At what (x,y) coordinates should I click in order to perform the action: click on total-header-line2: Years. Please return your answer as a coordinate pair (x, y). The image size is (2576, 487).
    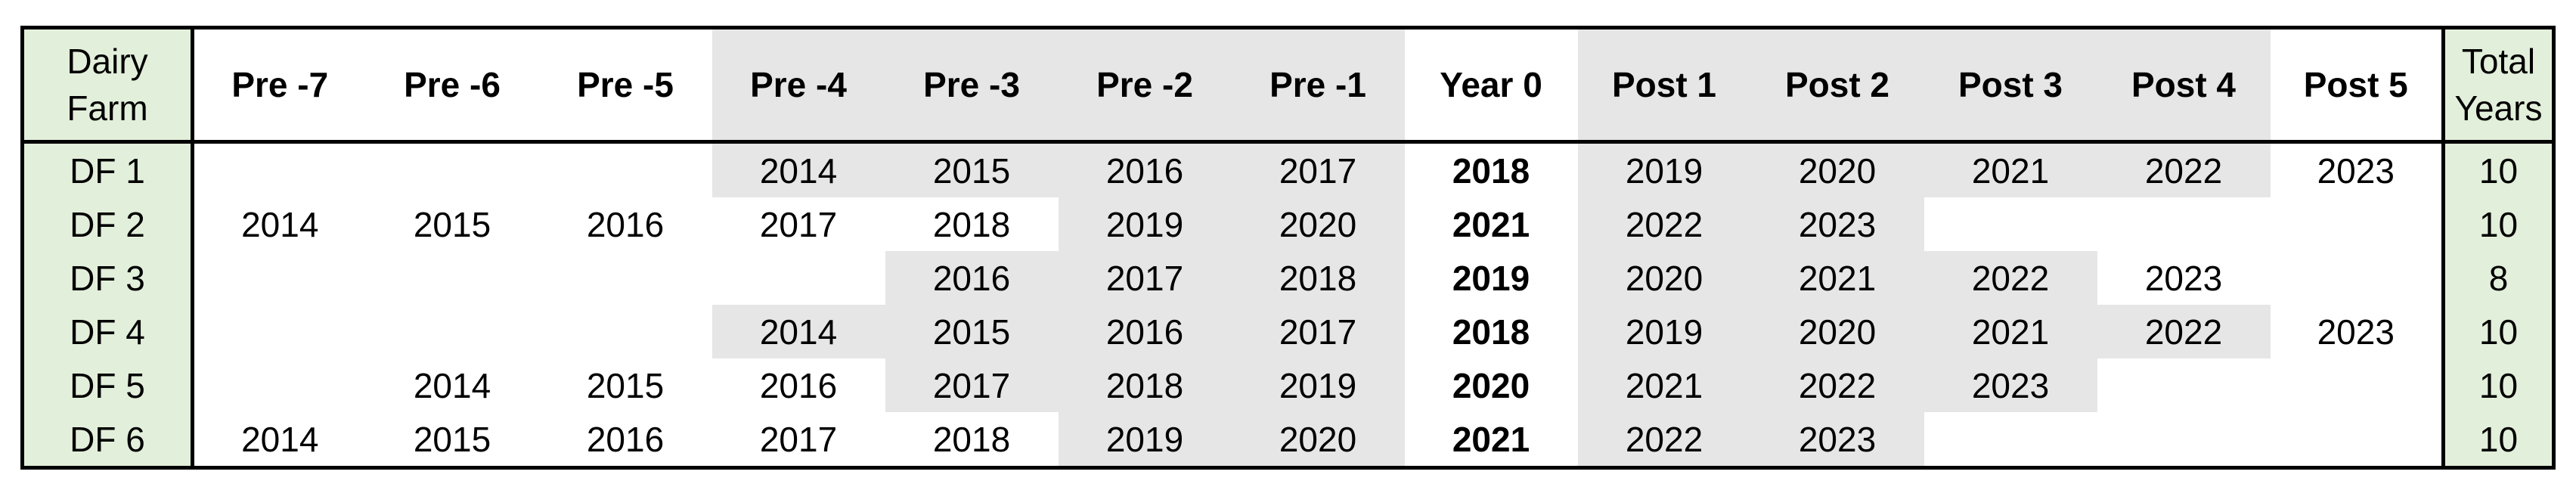
    Looking at the image, I should click on (2498, 108).